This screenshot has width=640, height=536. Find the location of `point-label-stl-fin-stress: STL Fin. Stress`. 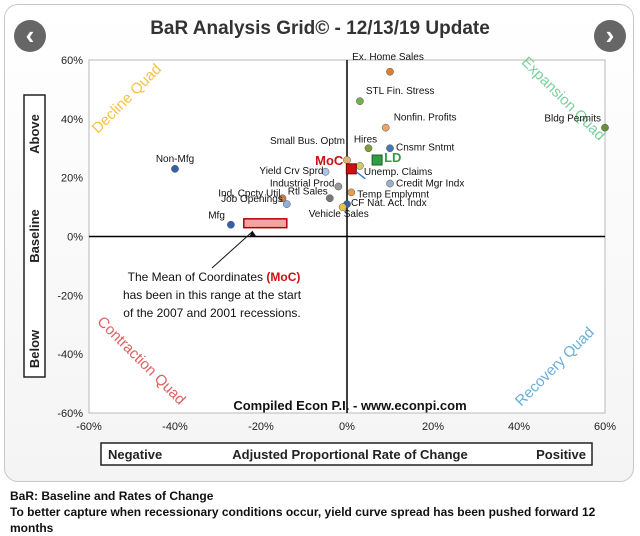

point-label-stl-fin-stress: STL Fin. Stress is located at coordinates (400, 91).